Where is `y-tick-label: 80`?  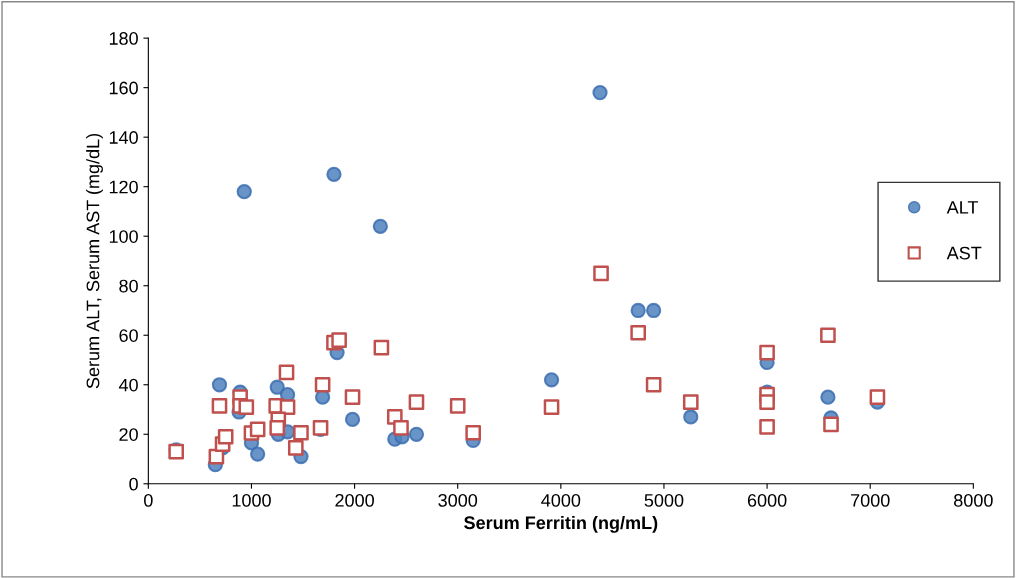
y-tick-label: 80 is located at coordinates (128, 286).